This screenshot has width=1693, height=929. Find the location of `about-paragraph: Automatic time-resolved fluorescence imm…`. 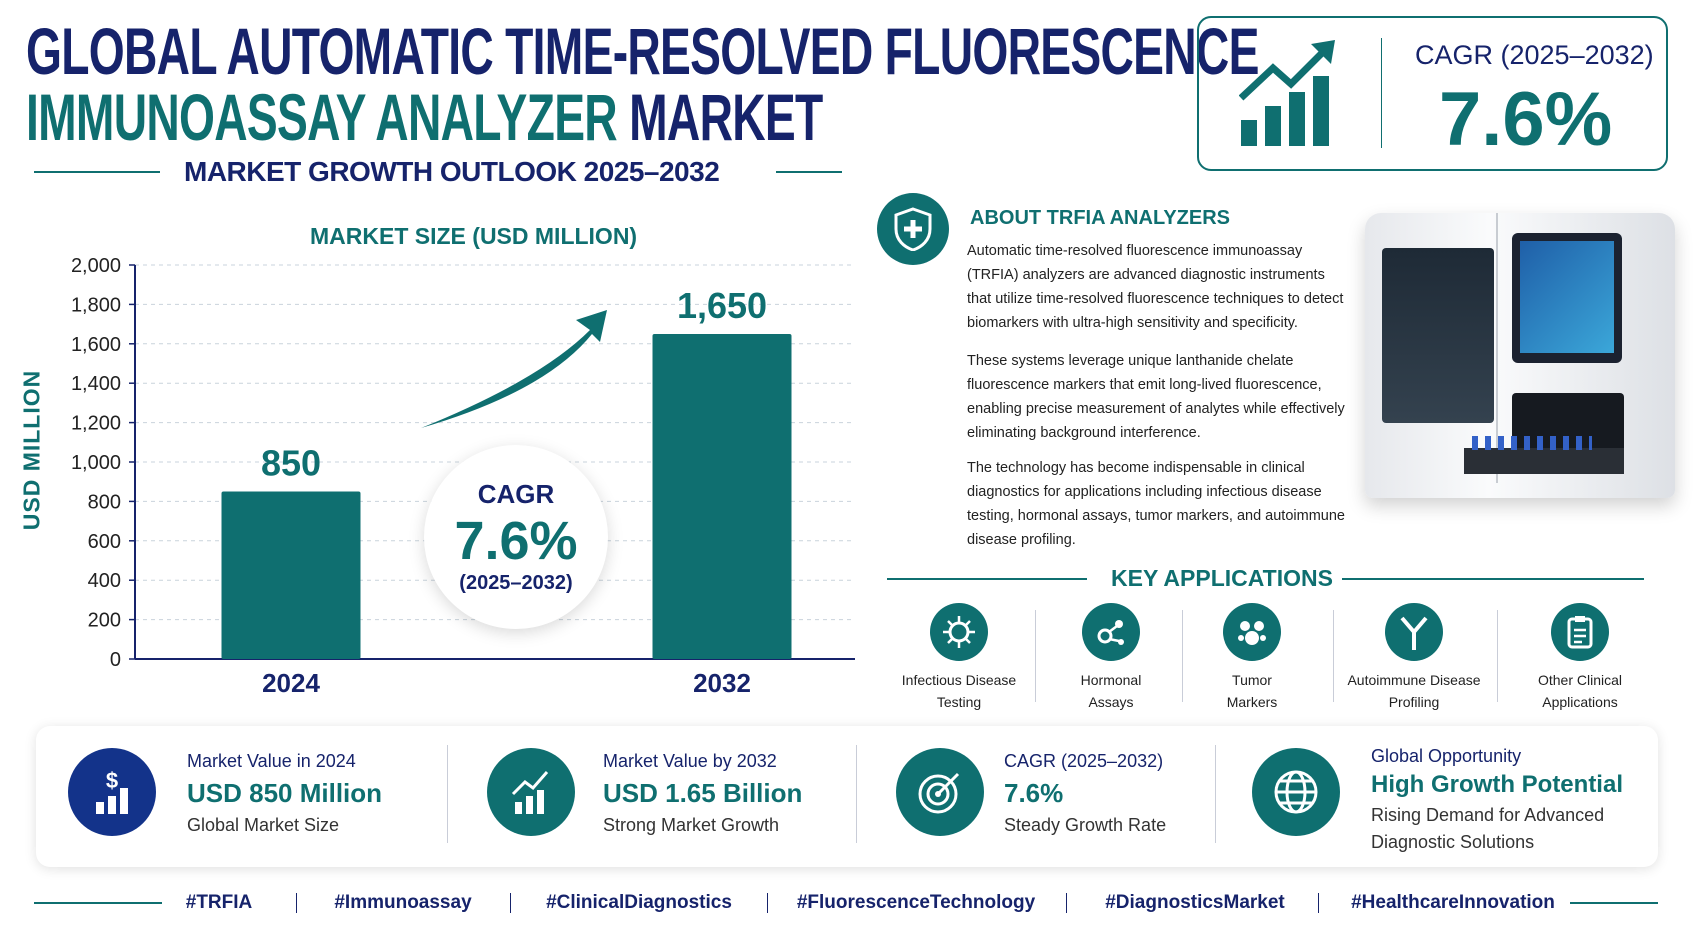

about-paragraph: Automatic time-resolved fluorescence imm… is located at coordinates (1155, 287).